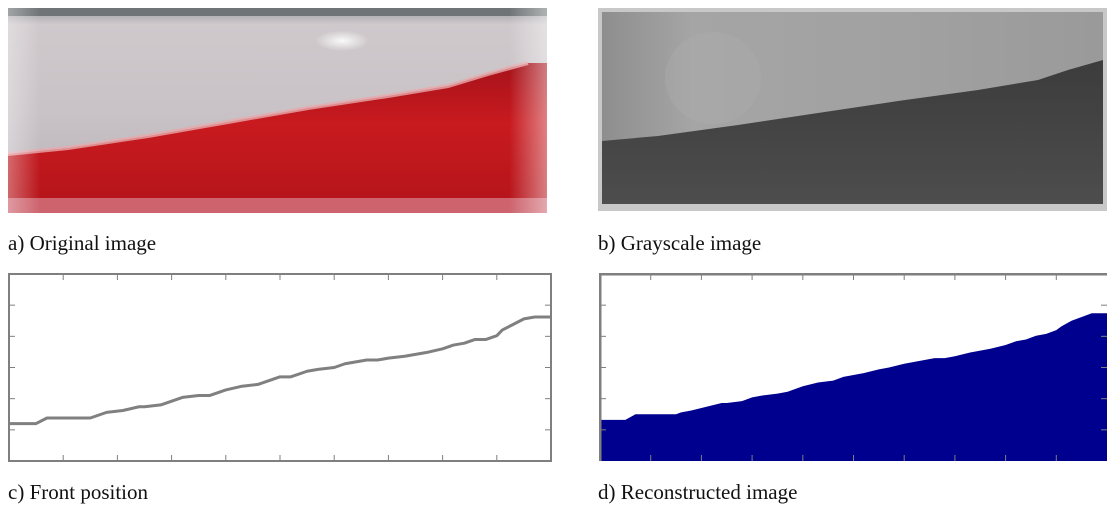 The height and width of the screenshot is (508, 1107). What do you see at coordinates (680, 243) in the screenshot?
I see `caption-b: b) Grayscale image` at bounding box center [680, 243].